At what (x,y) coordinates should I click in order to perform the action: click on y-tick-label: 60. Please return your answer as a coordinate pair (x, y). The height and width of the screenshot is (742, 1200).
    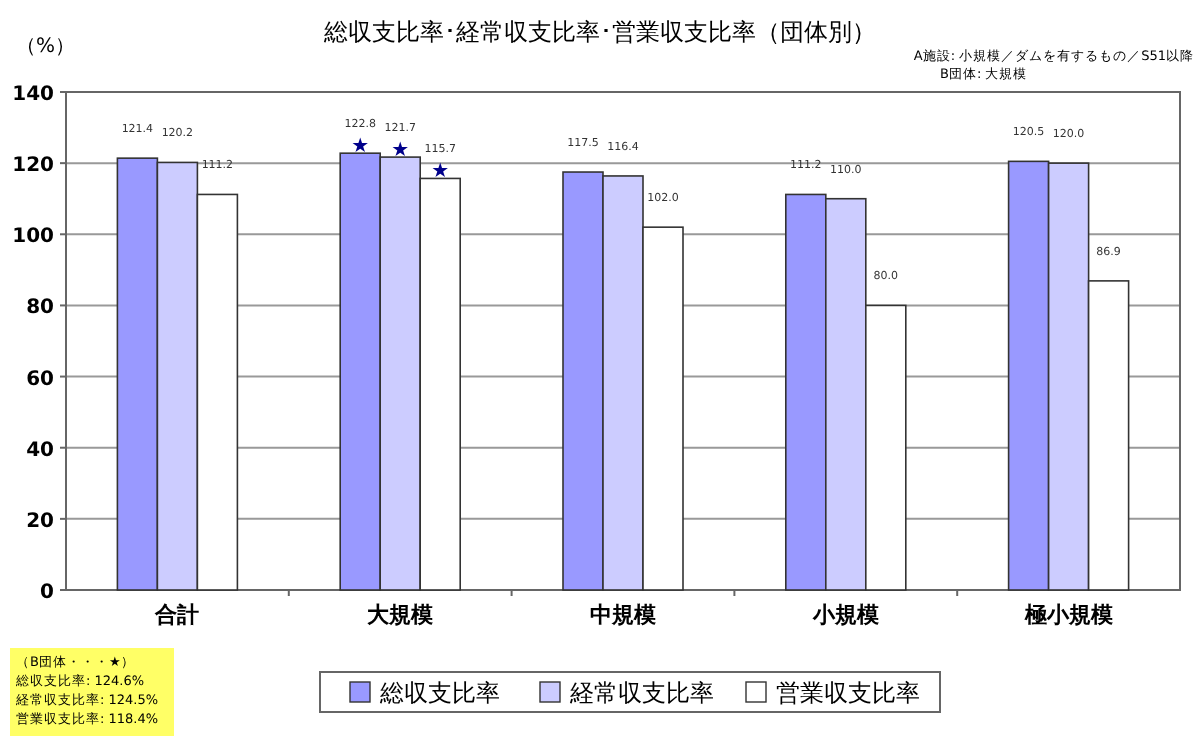
    Looking at the image, I should click on (40, 379).